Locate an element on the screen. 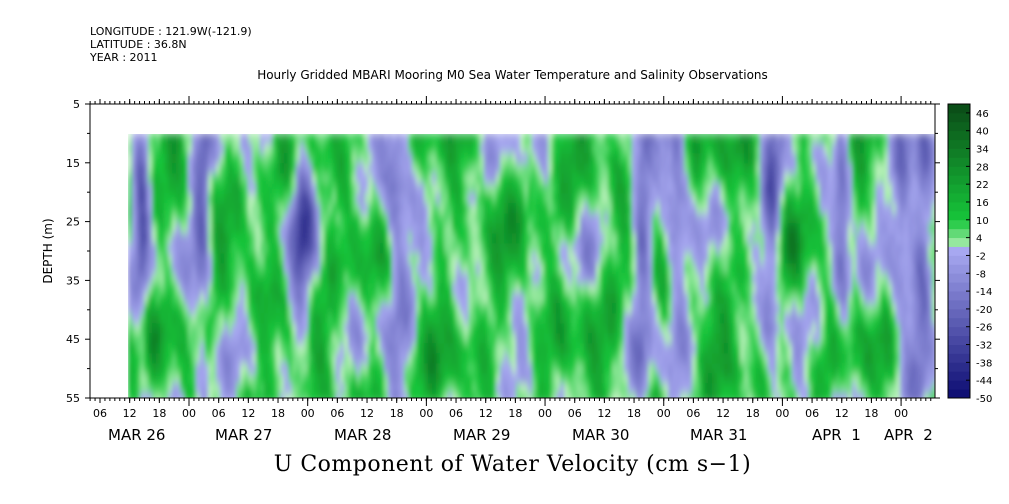 Image resolution: width=1009 pixels, height=504 pixels. y-tick-label: 55 is located at coordinates (73, 398).